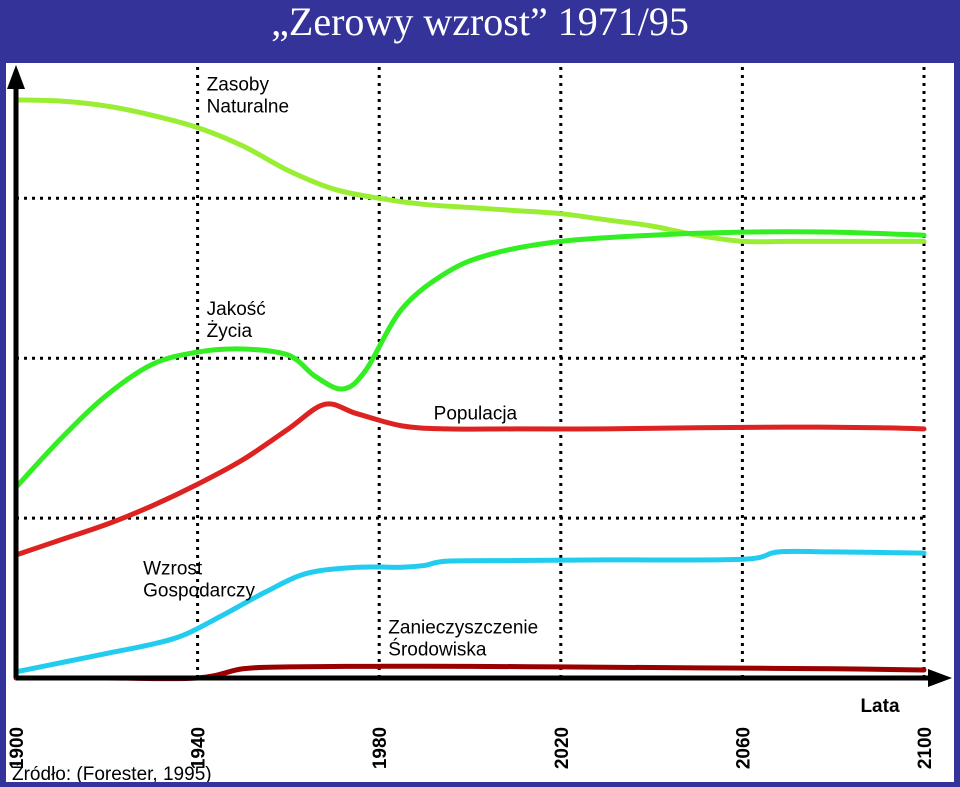 Image resolution: width=960 pixels, height=787 pixels. Describe the element at coordinates (880, 706) in the screenshot. I see `x-axis-label: Lata` at that location.